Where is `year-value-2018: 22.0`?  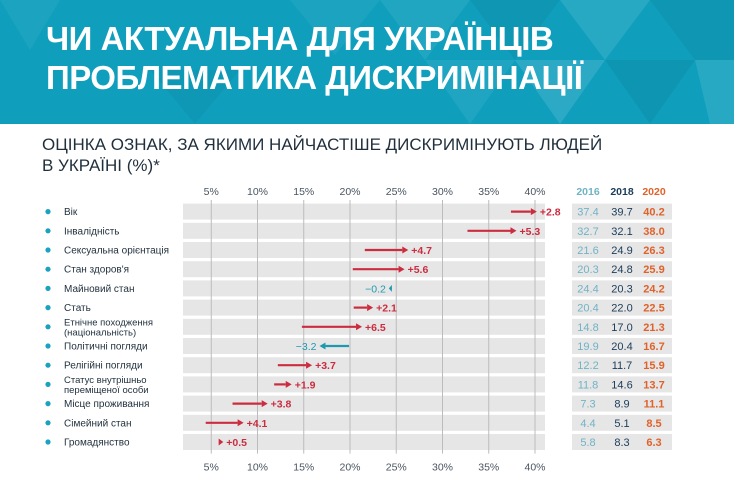
year-value-2018: 22.0 is located at coordinates (621, 309).